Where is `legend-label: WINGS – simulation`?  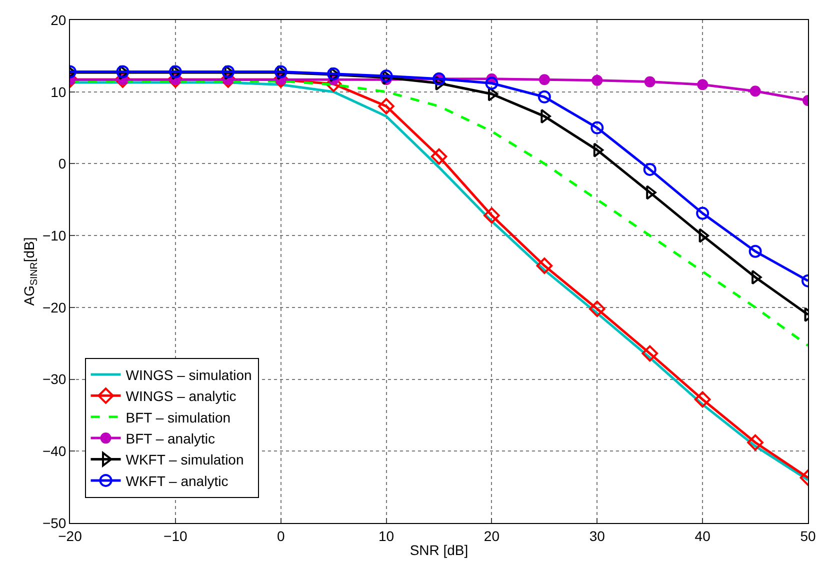 legend-label: WINGS – simulation is located at coordinates (189, 374).